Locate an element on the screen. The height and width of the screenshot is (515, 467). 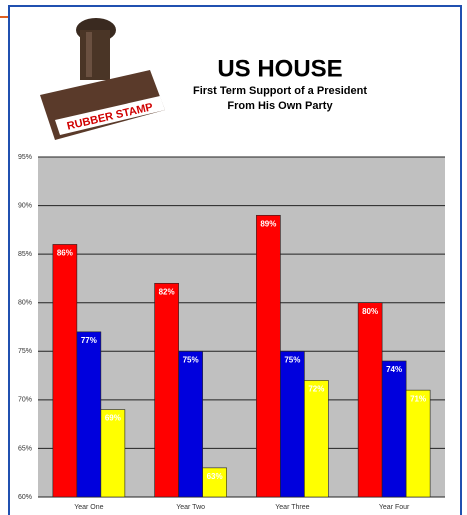
y-tick-label: 90% is located at coordinates (25, 205).